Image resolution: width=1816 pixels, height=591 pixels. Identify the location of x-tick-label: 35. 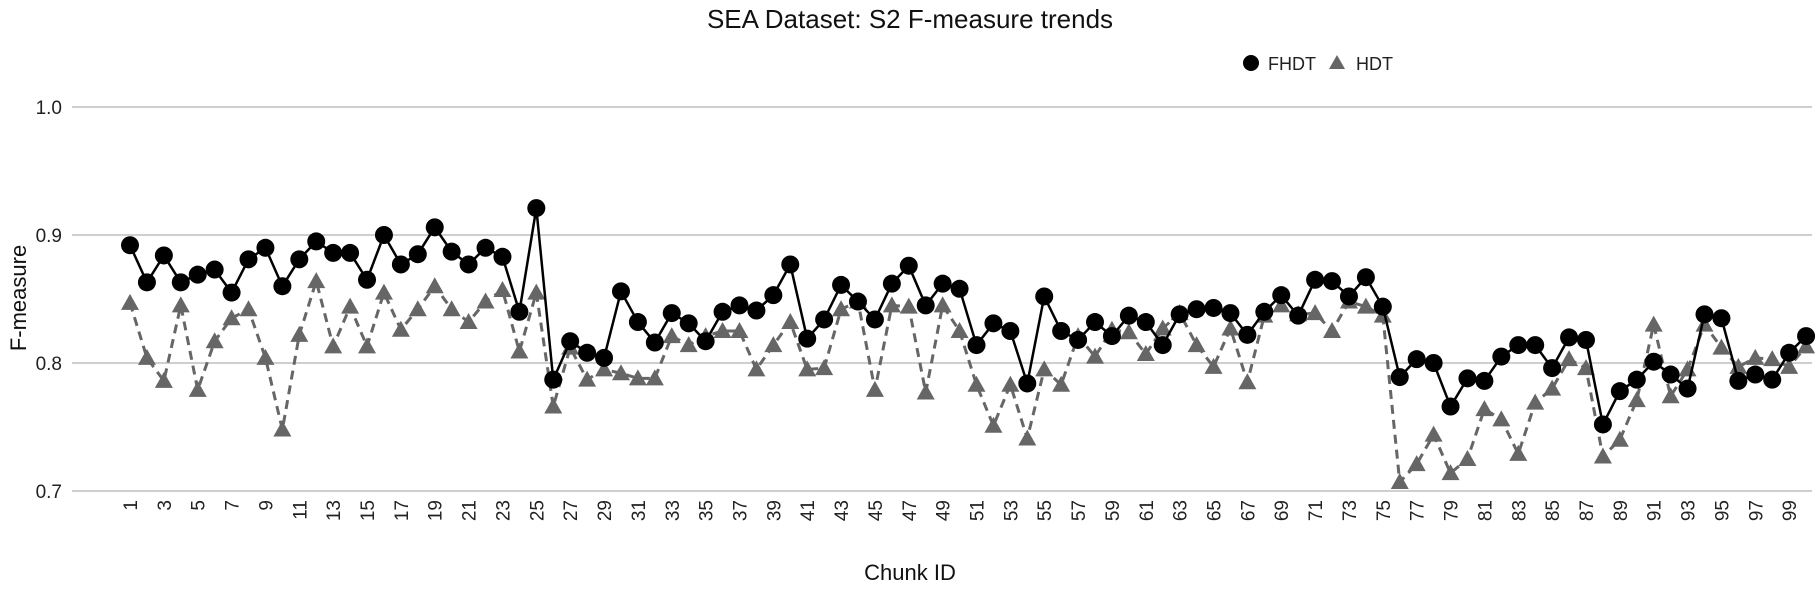
(707, 510).